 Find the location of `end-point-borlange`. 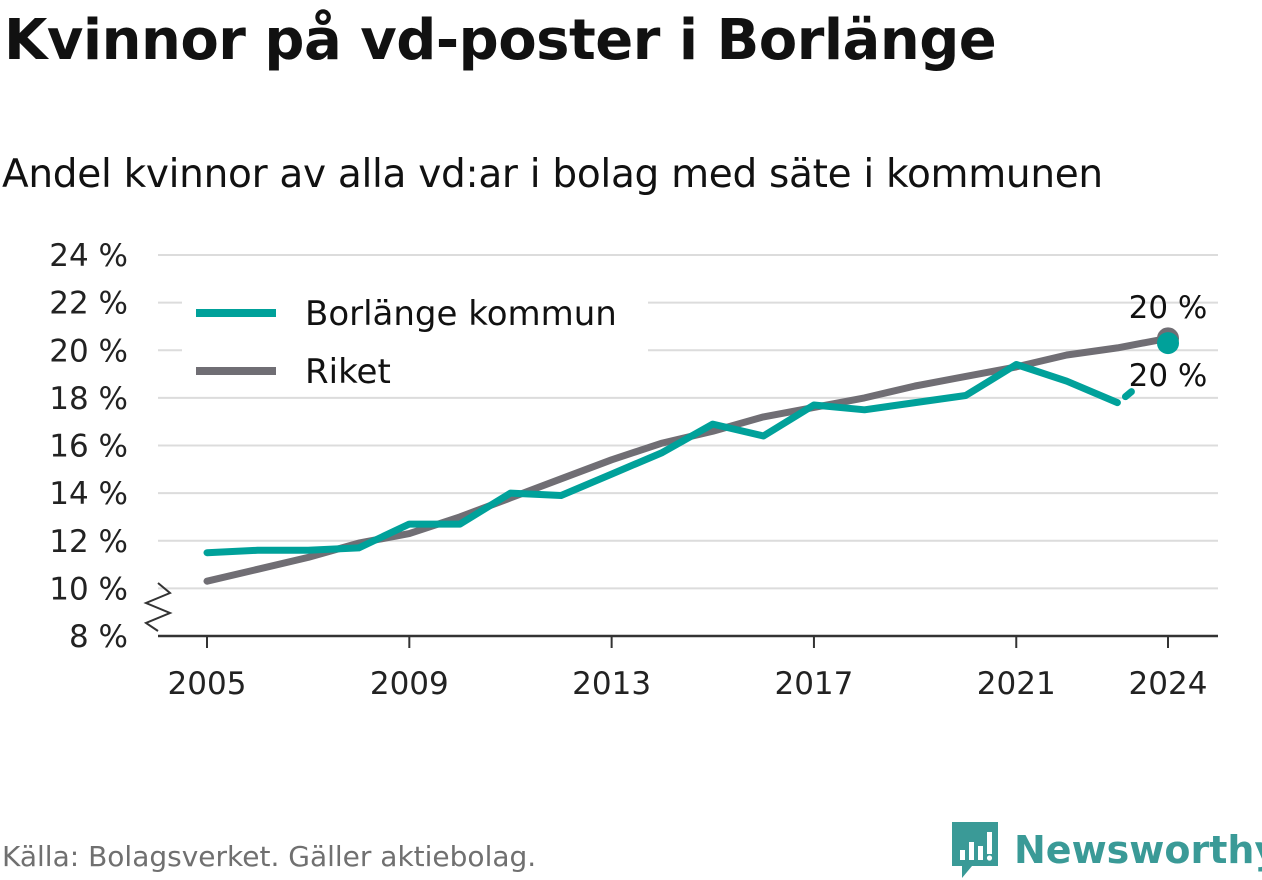

end-point-borlange is located at coordinates (1168, 343).